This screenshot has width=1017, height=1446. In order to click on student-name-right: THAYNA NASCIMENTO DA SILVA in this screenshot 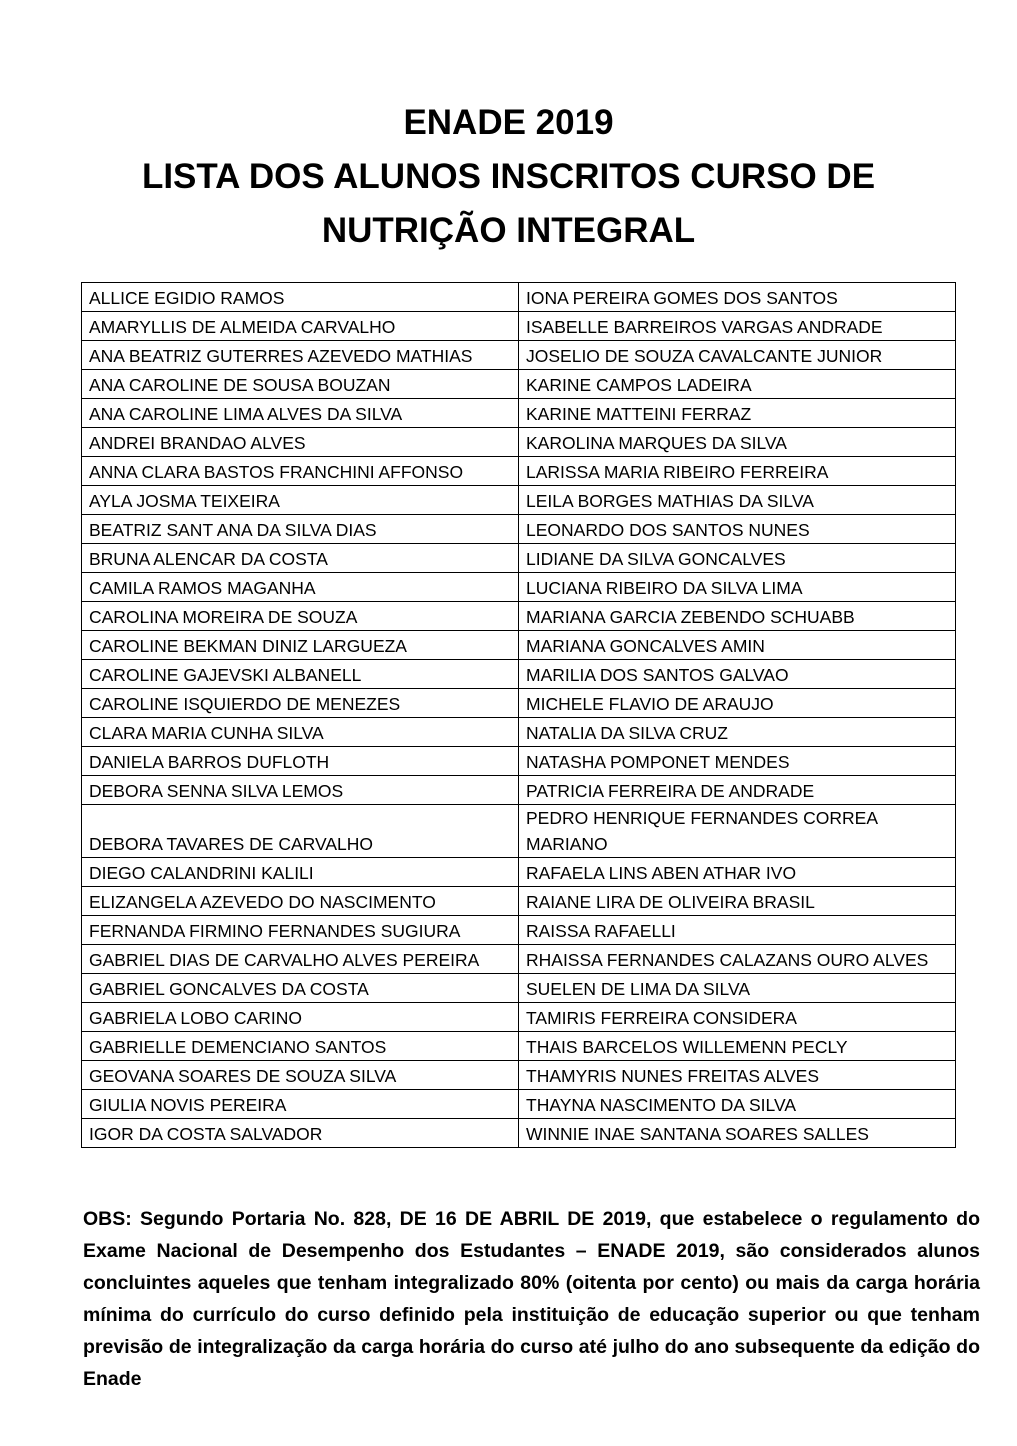, I will do `click(737, 1104)`.